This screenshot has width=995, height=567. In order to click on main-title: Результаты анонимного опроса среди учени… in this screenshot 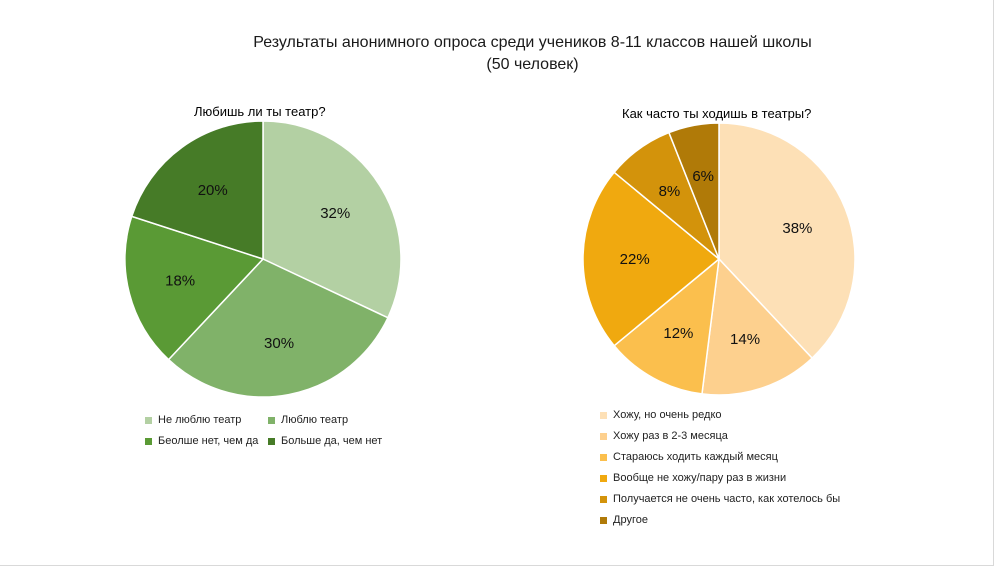, I will do `click(532, 54)`.